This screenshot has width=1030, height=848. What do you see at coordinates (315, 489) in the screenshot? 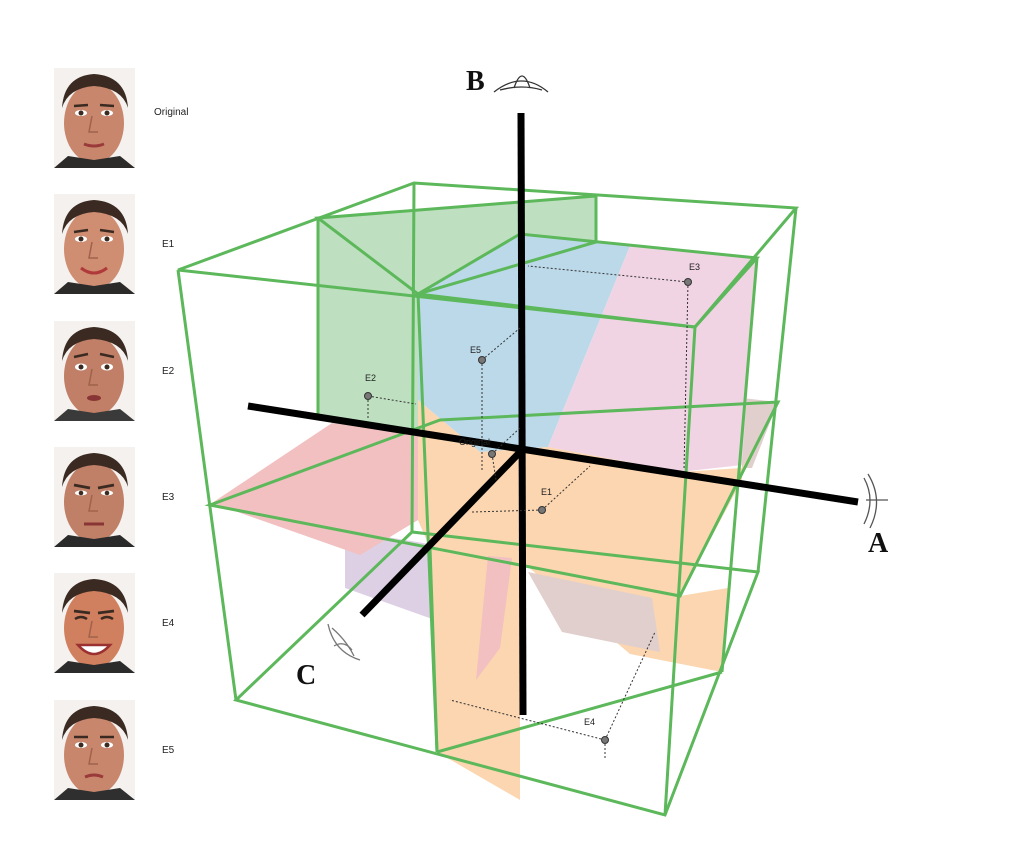
I see `region-red-left-floor` at bounding box center [315, 489].